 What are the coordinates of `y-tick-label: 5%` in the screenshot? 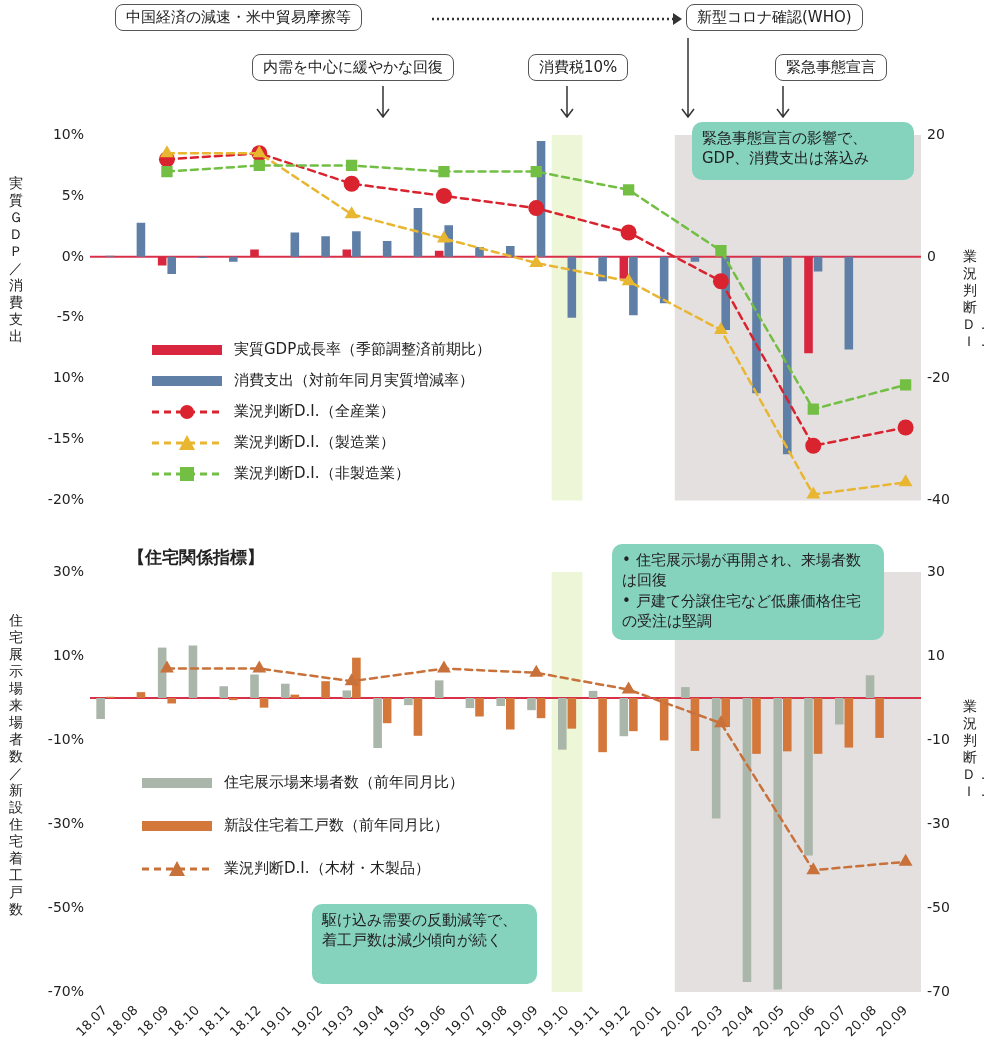 It's located at (72, 194).